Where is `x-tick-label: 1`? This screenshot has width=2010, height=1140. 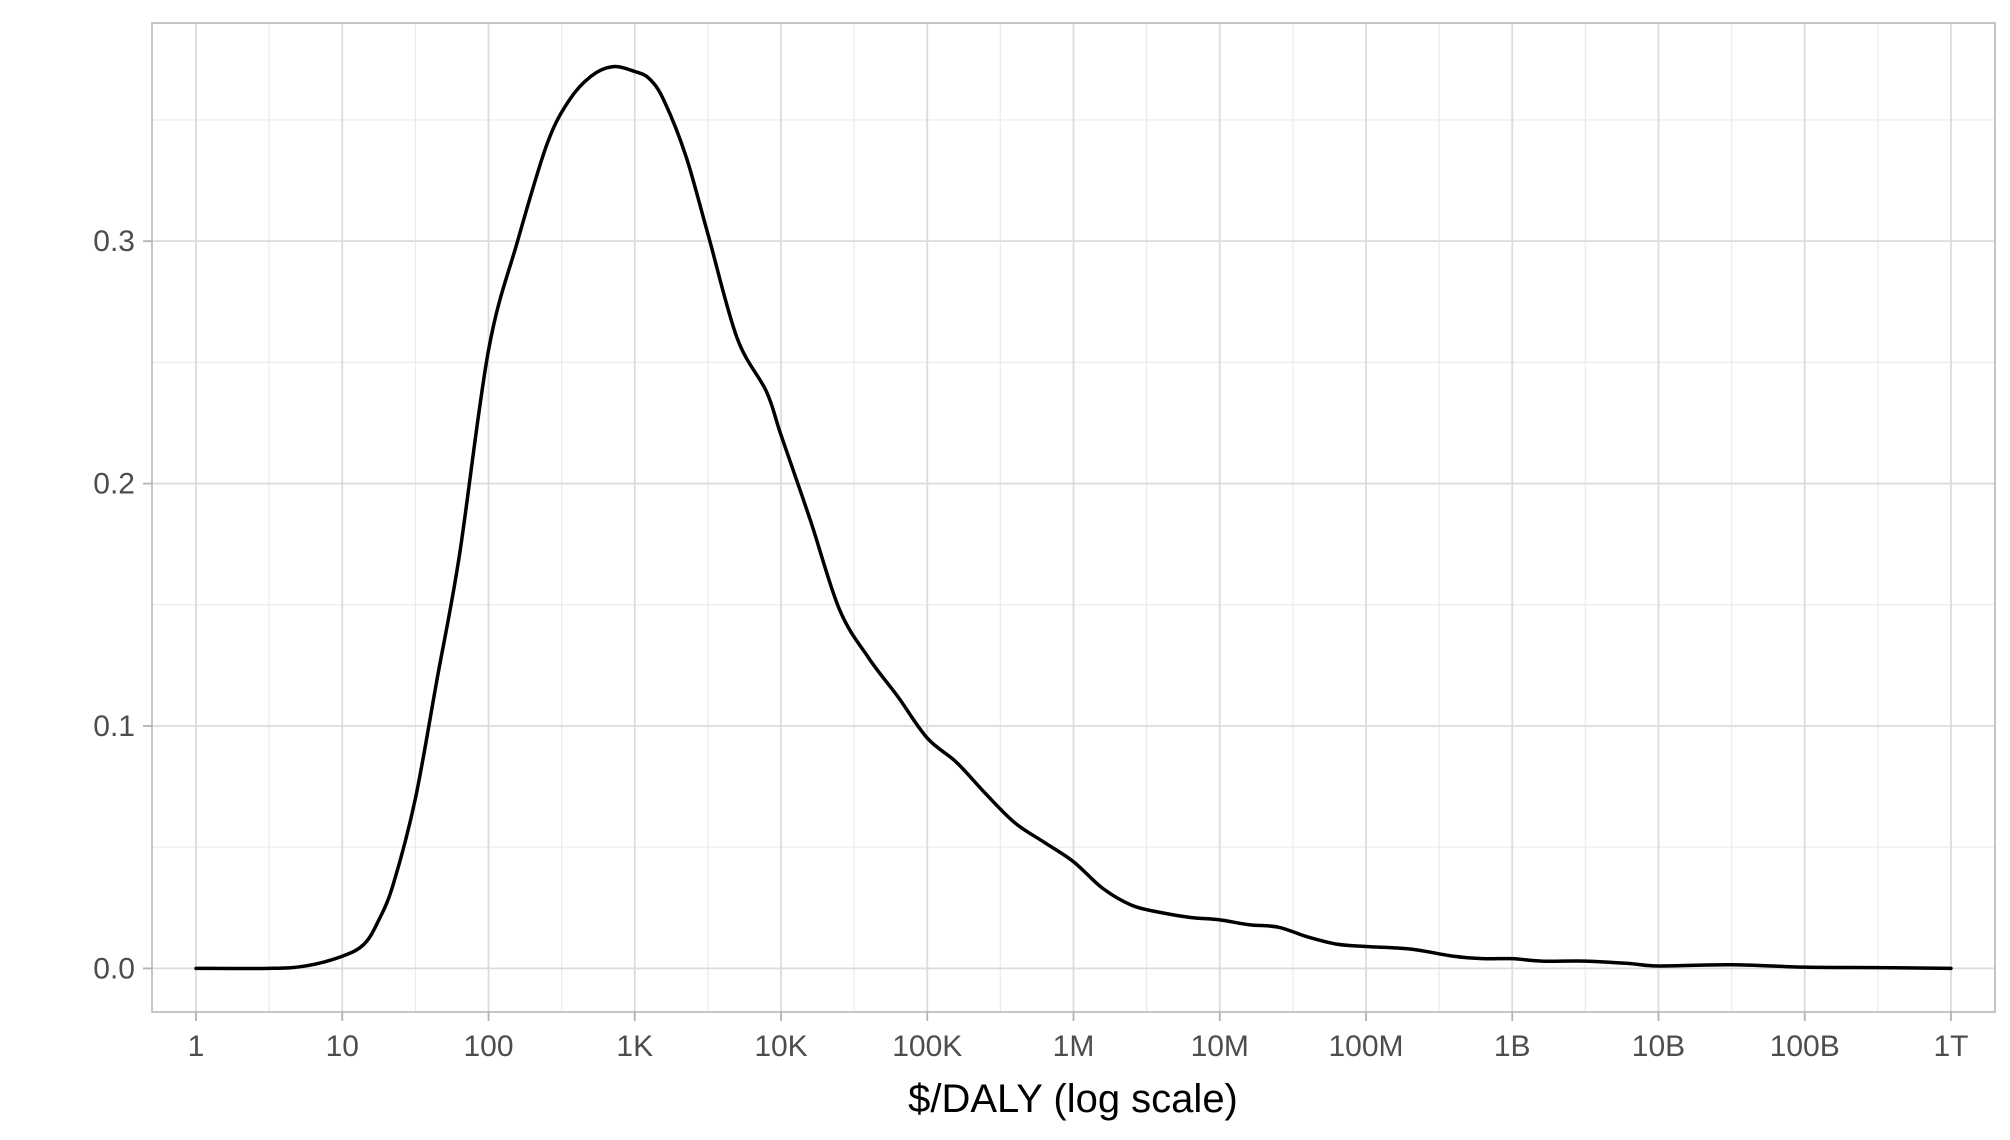 x-tick-label: 1 is located at coordinates (196, 1046).